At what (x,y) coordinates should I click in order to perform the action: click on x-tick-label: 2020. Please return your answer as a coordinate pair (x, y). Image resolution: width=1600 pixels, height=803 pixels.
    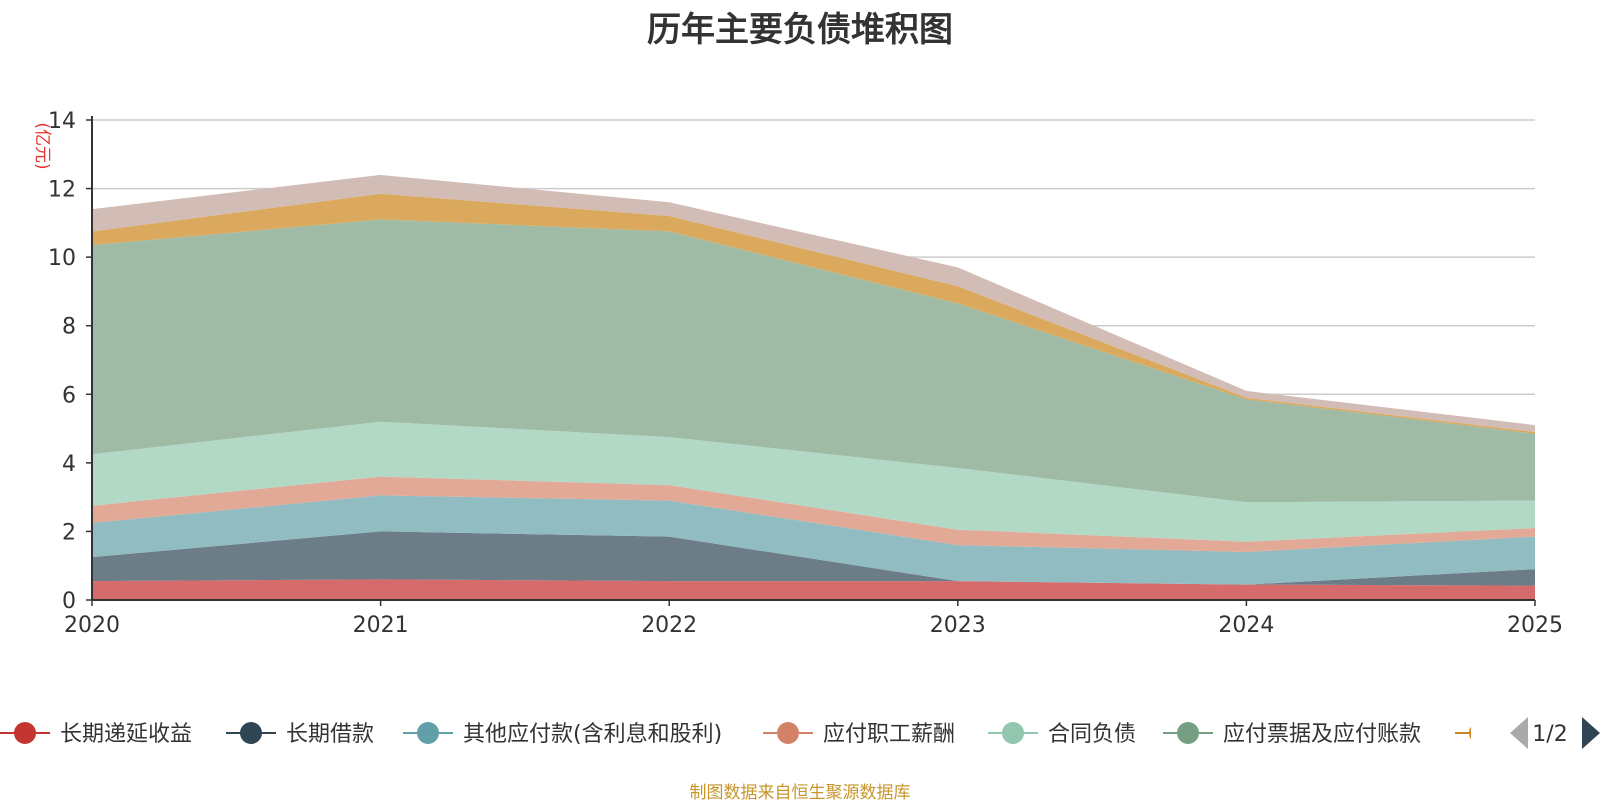
    Looking at the image, I should click on (92, 625).